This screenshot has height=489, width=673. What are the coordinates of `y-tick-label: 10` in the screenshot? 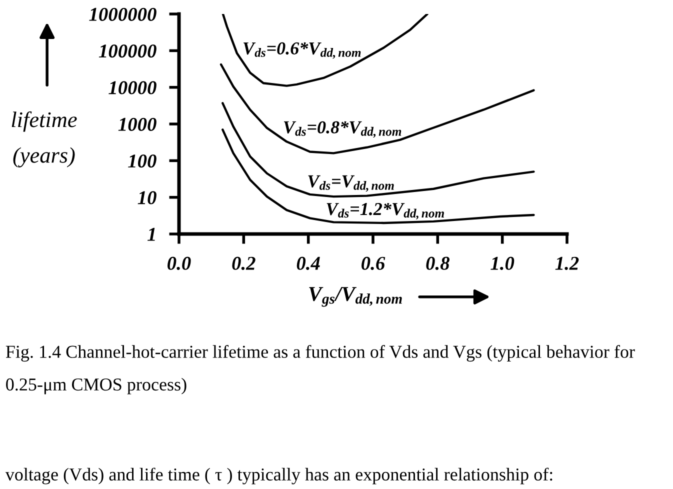 It's located at (147, 197).